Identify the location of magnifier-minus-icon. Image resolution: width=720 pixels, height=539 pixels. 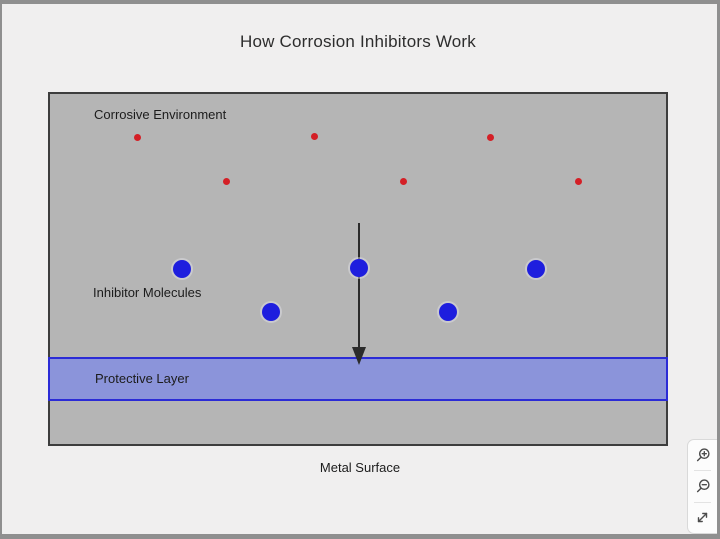
(703, 486).